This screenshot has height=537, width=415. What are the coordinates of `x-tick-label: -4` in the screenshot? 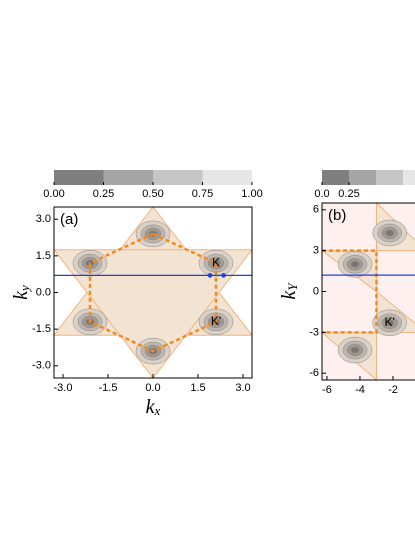 It's located at (360, 390).